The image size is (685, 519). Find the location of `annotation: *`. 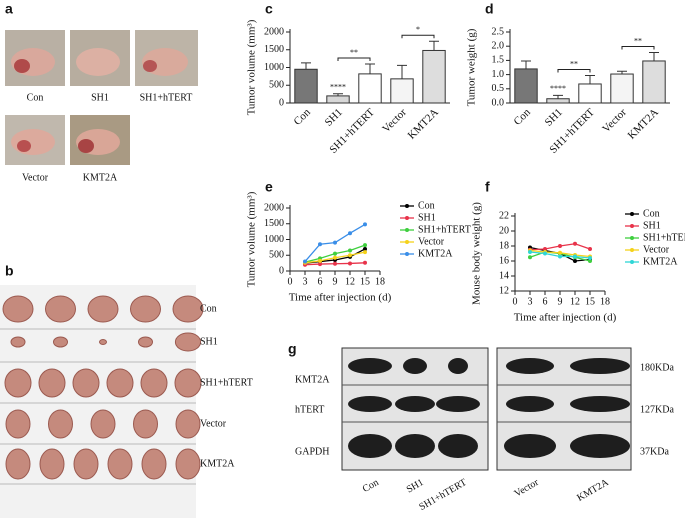

annotation: * is located at coordinates (418, 29).